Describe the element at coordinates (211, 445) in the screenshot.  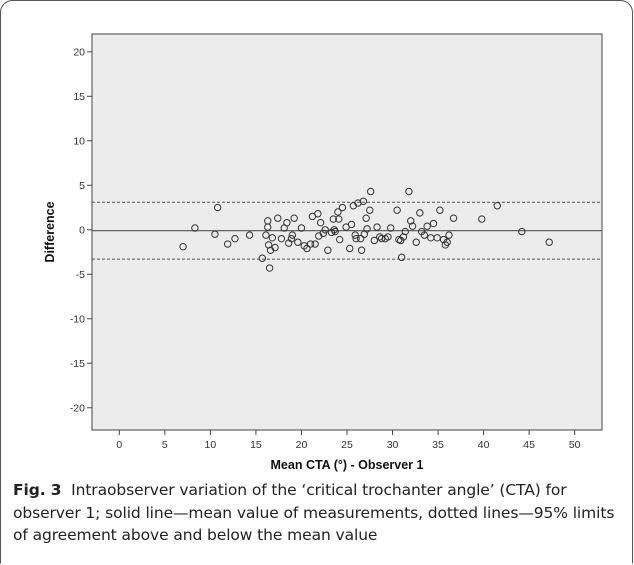
I see `x-tick-label: 10` at that location.